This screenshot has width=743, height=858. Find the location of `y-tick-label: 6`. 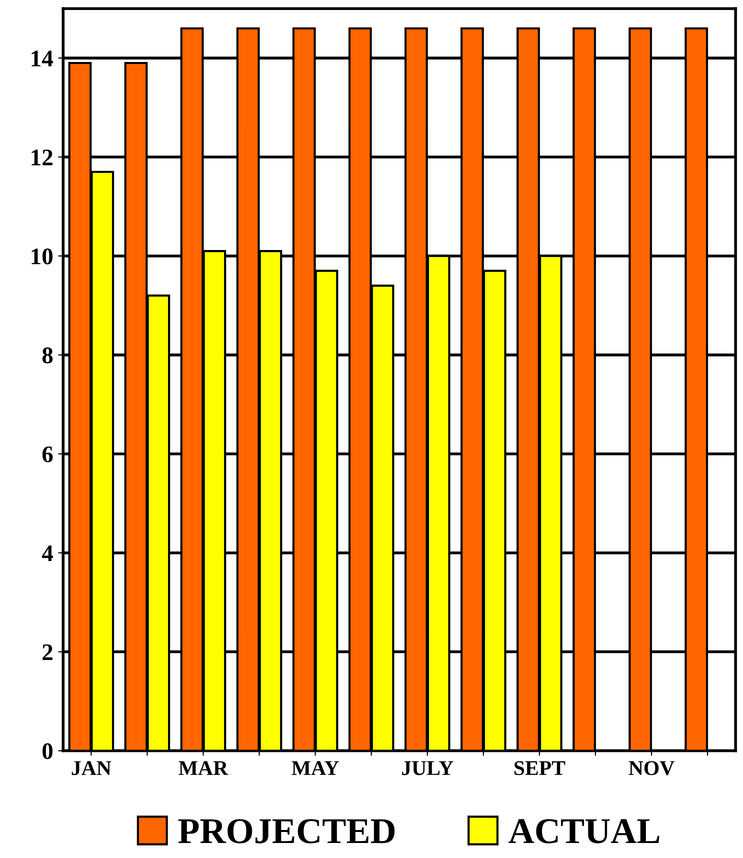

y-tick-label: 6 is located at coordinates (47, 454).